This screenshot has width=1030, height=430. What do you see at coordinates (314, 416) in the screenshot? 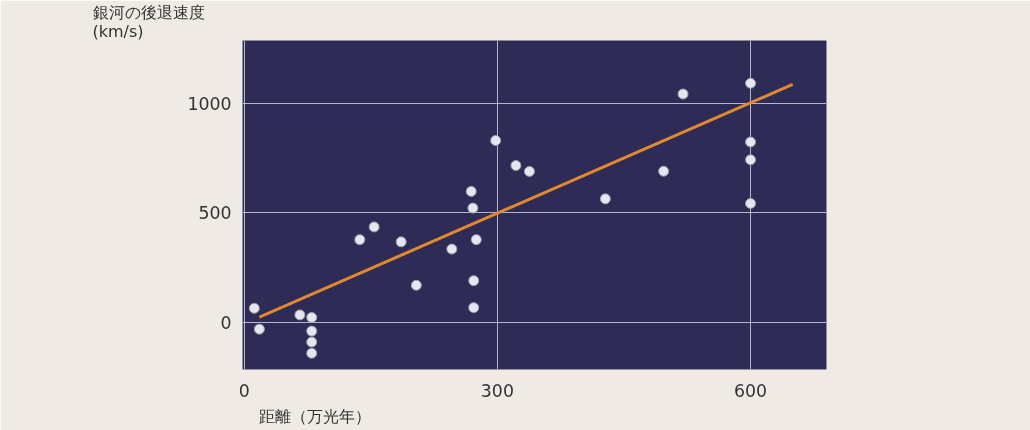
I see `x-axis-title: 距離（万光年）` at bounding box center [314, 416].